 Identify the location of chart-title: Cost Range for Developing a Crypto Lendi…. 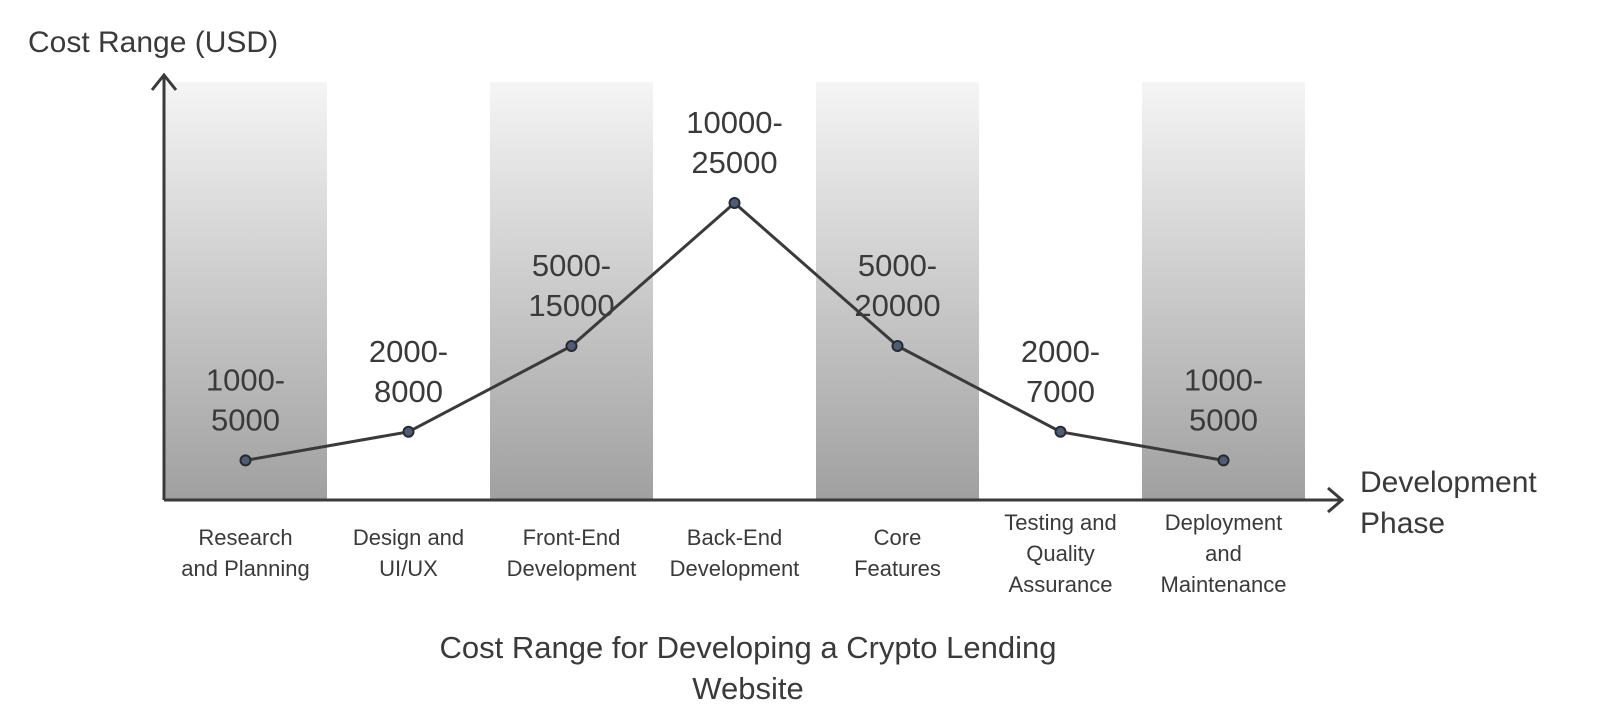
(748, 668).